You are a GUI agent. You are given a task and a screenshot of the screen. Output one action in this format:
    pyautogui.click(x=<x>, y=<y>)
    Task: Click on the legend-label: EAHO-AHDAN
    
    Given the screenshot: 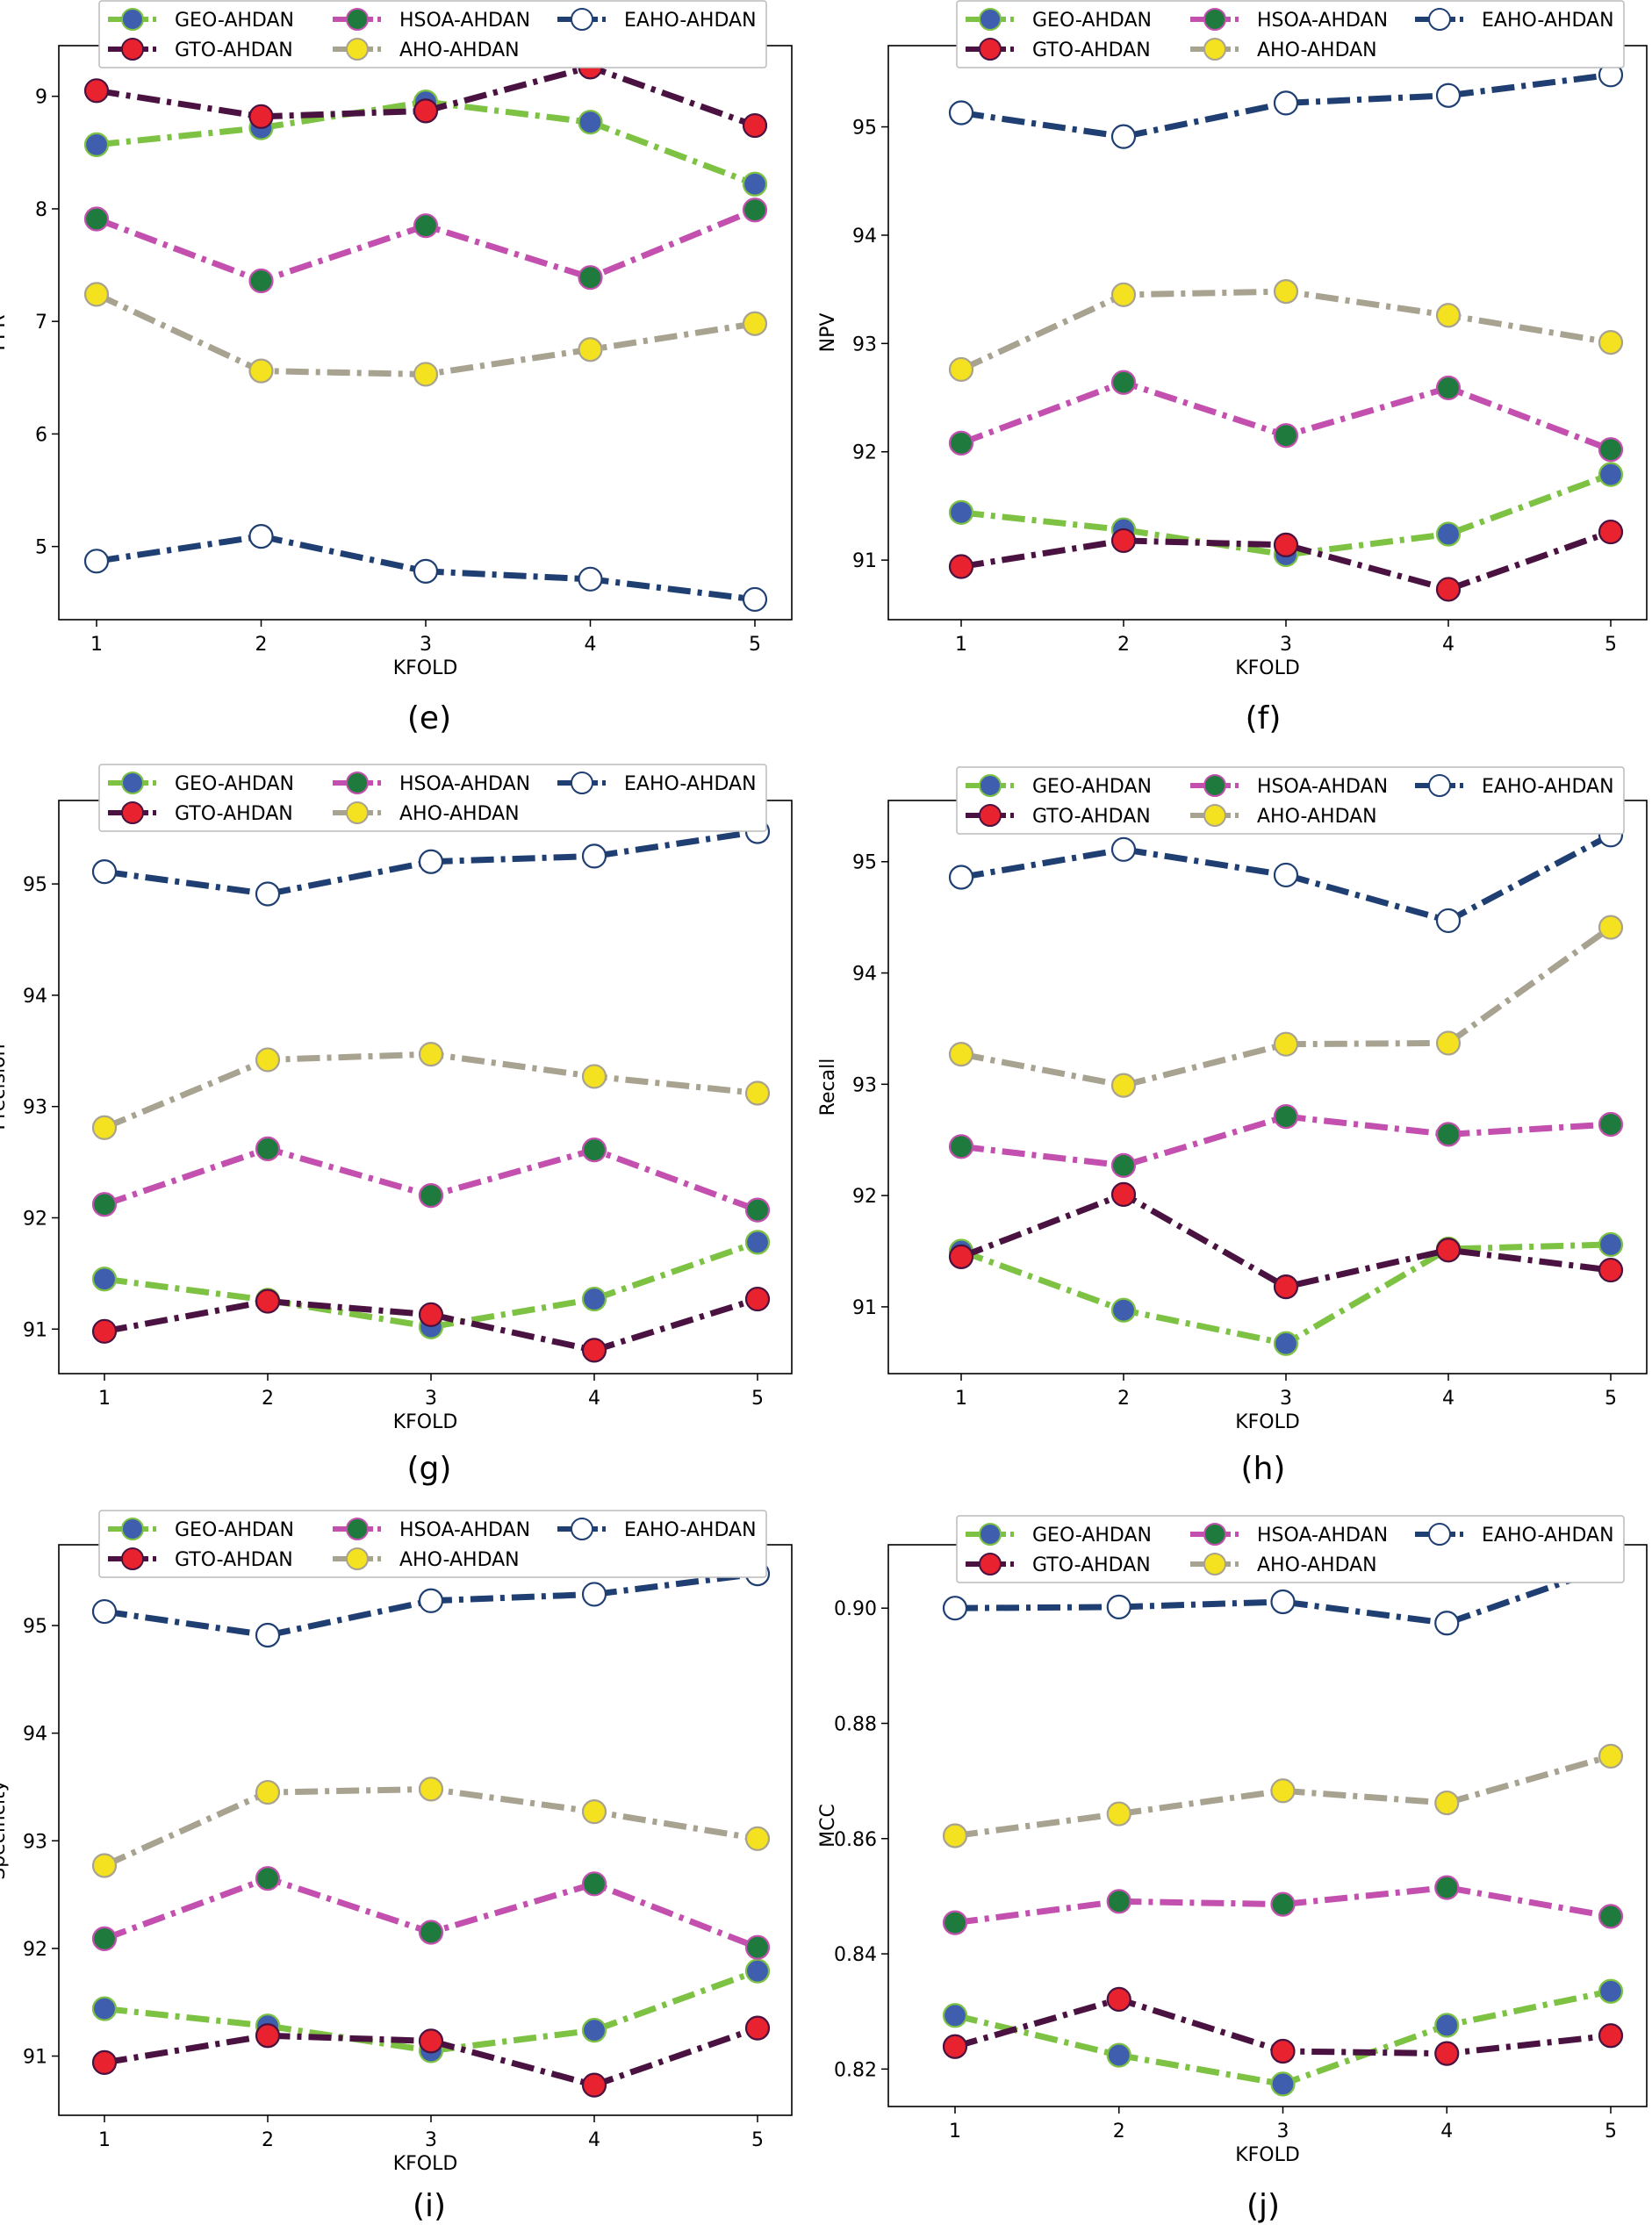 What is the action you would take?
    pyautogui.click(x=690, y=1530)
    